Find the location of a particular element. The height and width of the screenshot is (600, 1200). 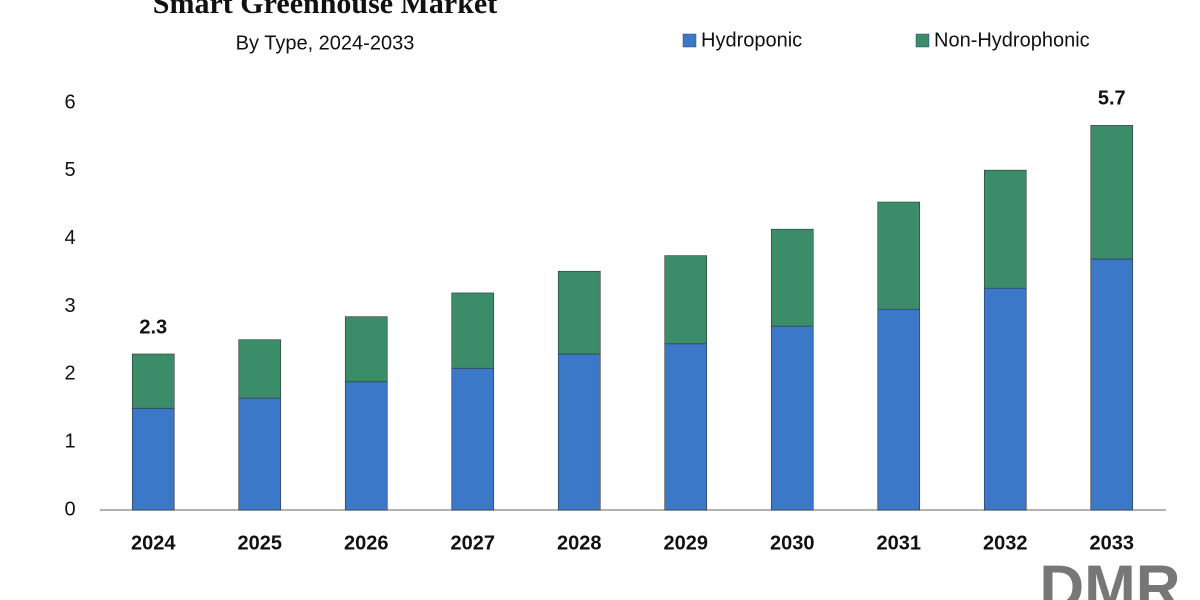

y-tick-label: 5 is located at coordinates (69, 170).